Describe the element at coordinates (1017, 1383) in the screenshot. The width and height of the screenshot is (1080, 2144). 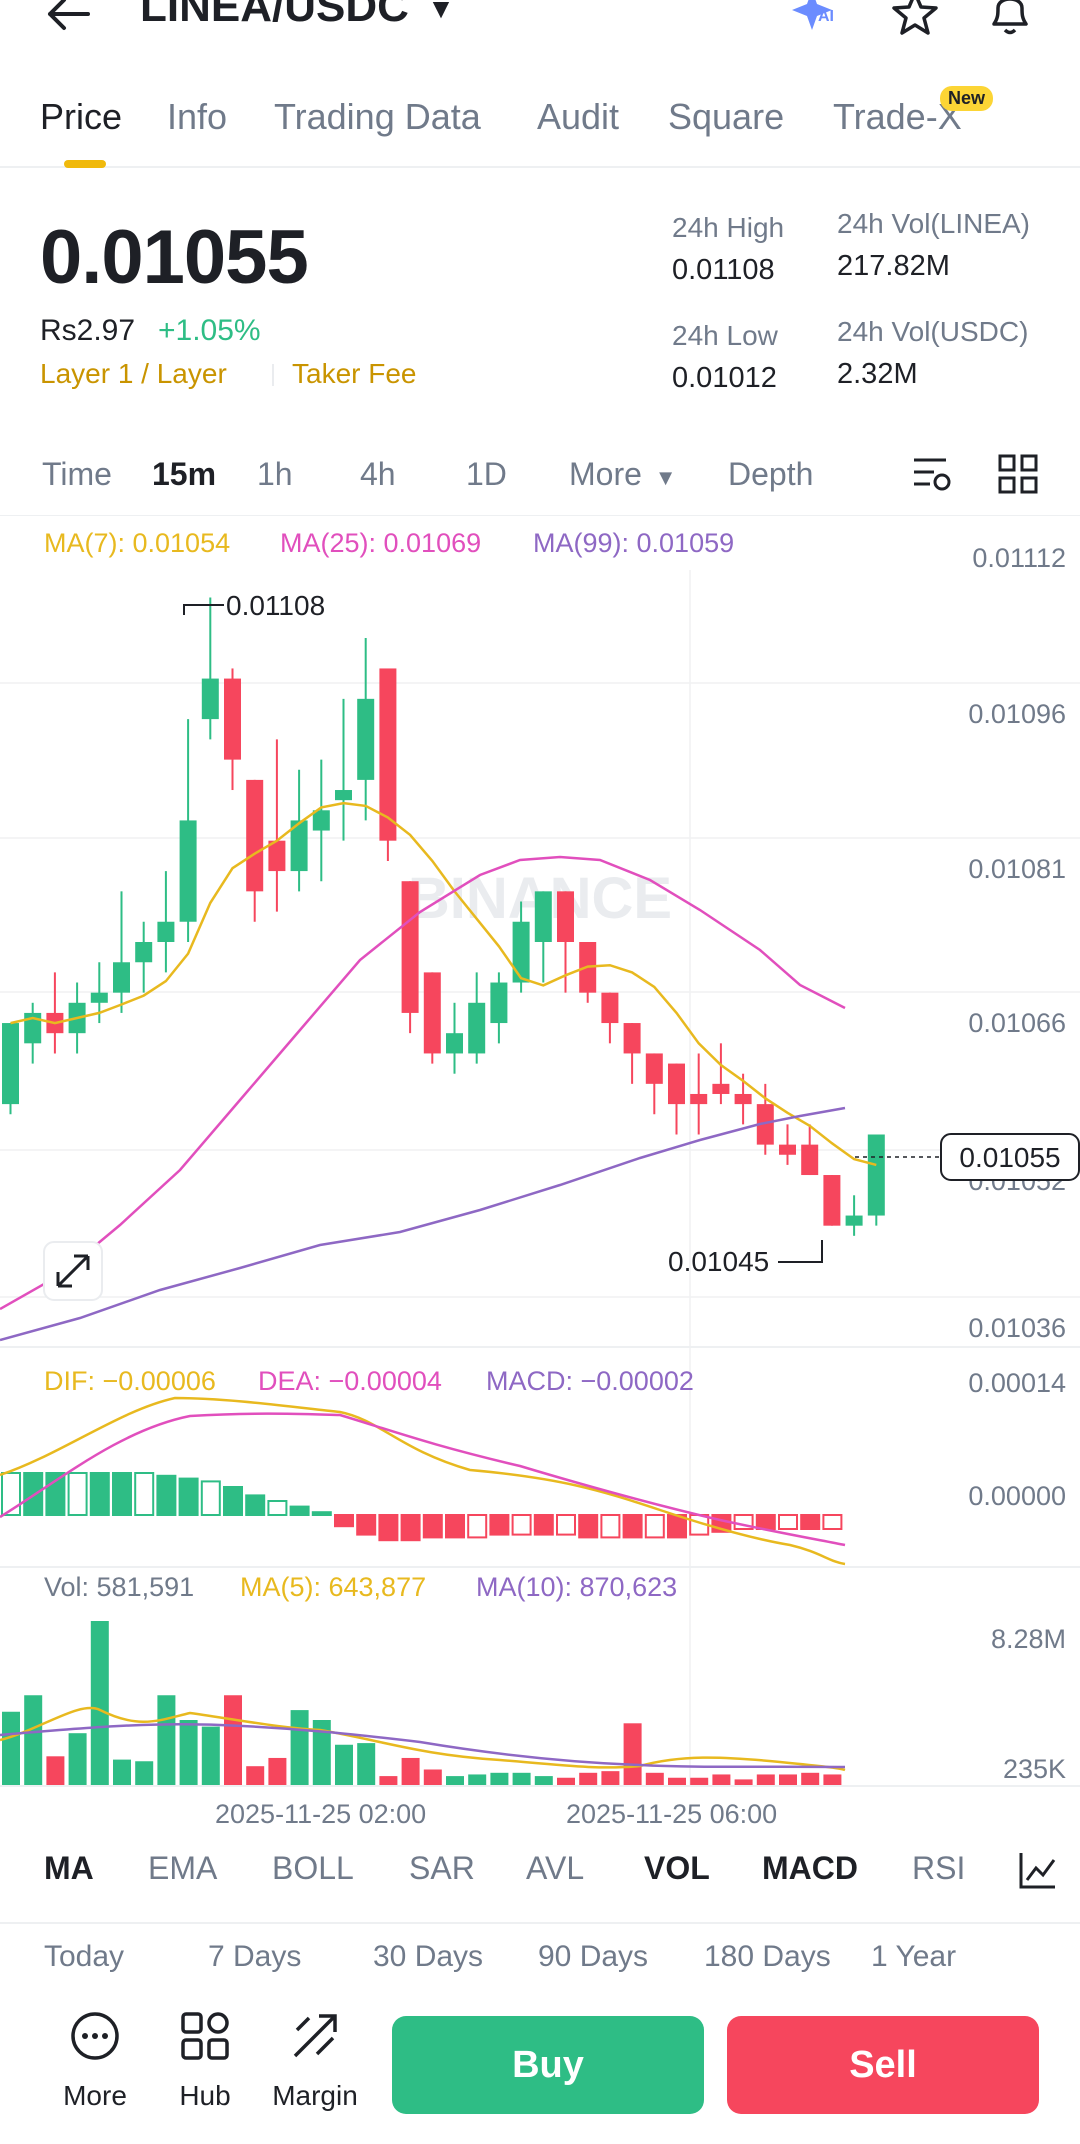
I see `macd-axis-top: 0.00014` at that location.